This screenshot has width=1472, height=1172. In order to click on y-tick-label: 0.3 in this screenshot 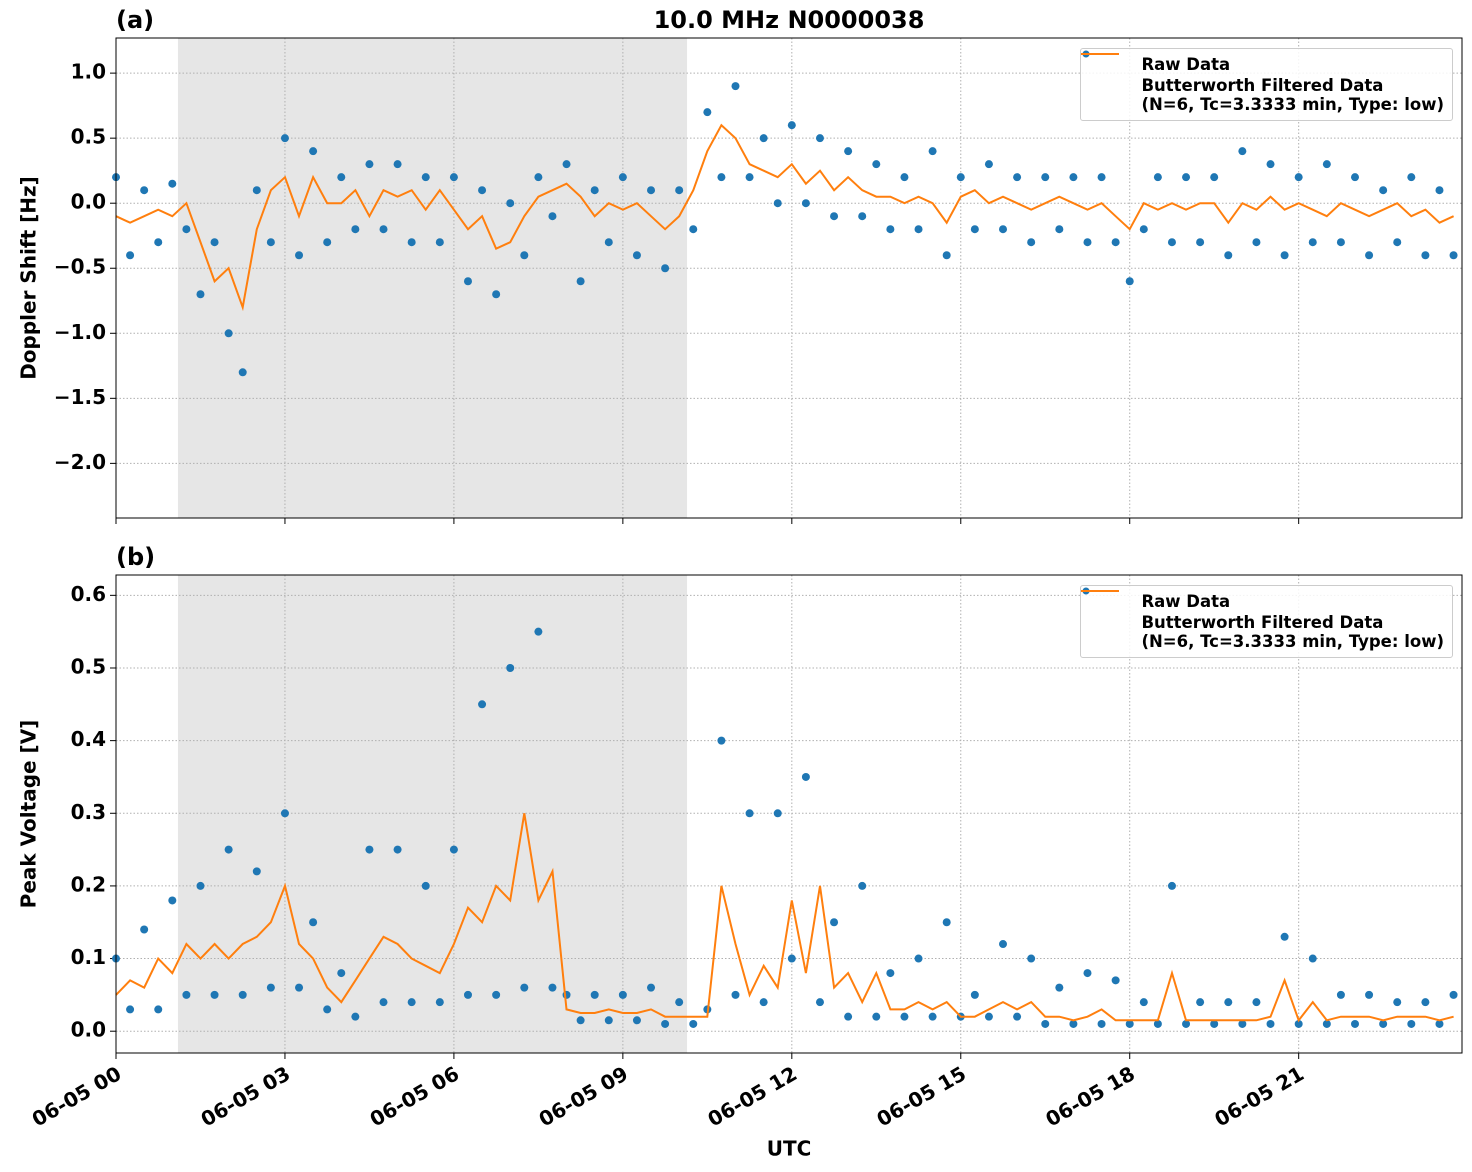, I will do `click(88, 812)`.